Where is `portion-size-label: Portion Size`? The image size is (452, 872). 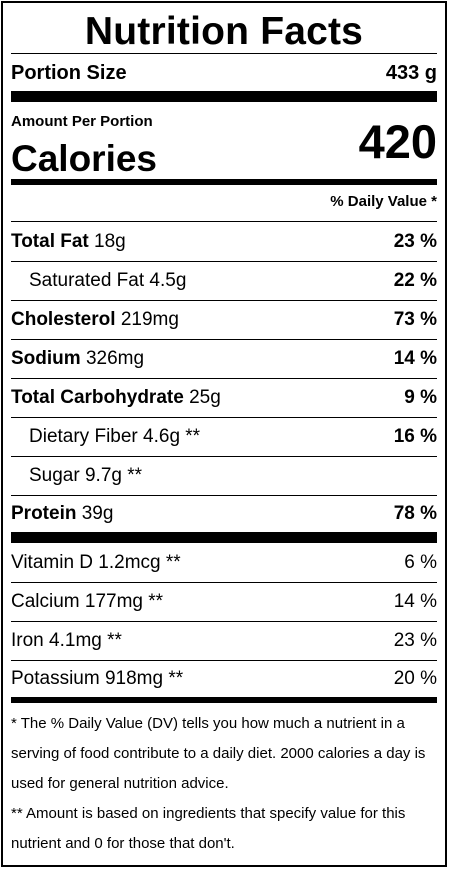
portion-size-label: Portion Size is located at coordinates (69, 72).